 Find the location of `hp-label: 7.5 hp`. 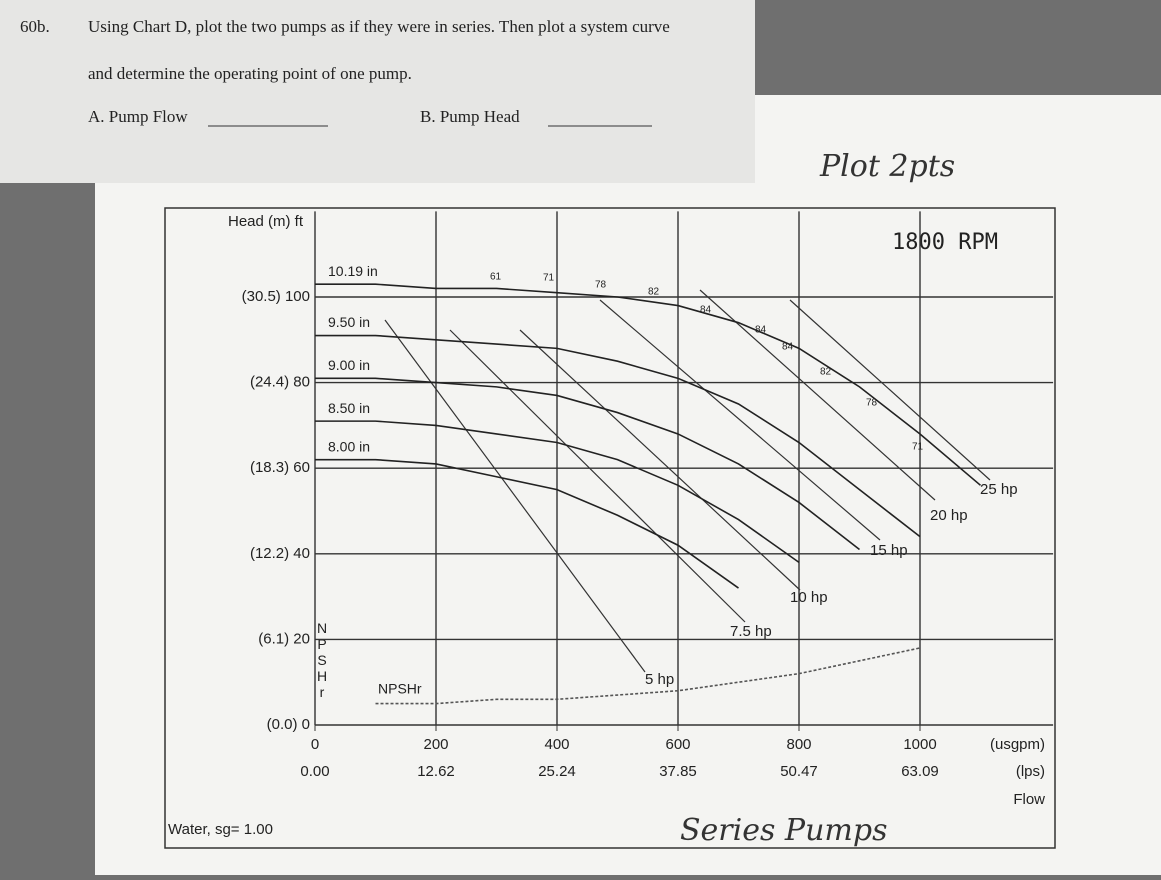

hp-label: 7.5 hp is located at coordinates (751, 631).